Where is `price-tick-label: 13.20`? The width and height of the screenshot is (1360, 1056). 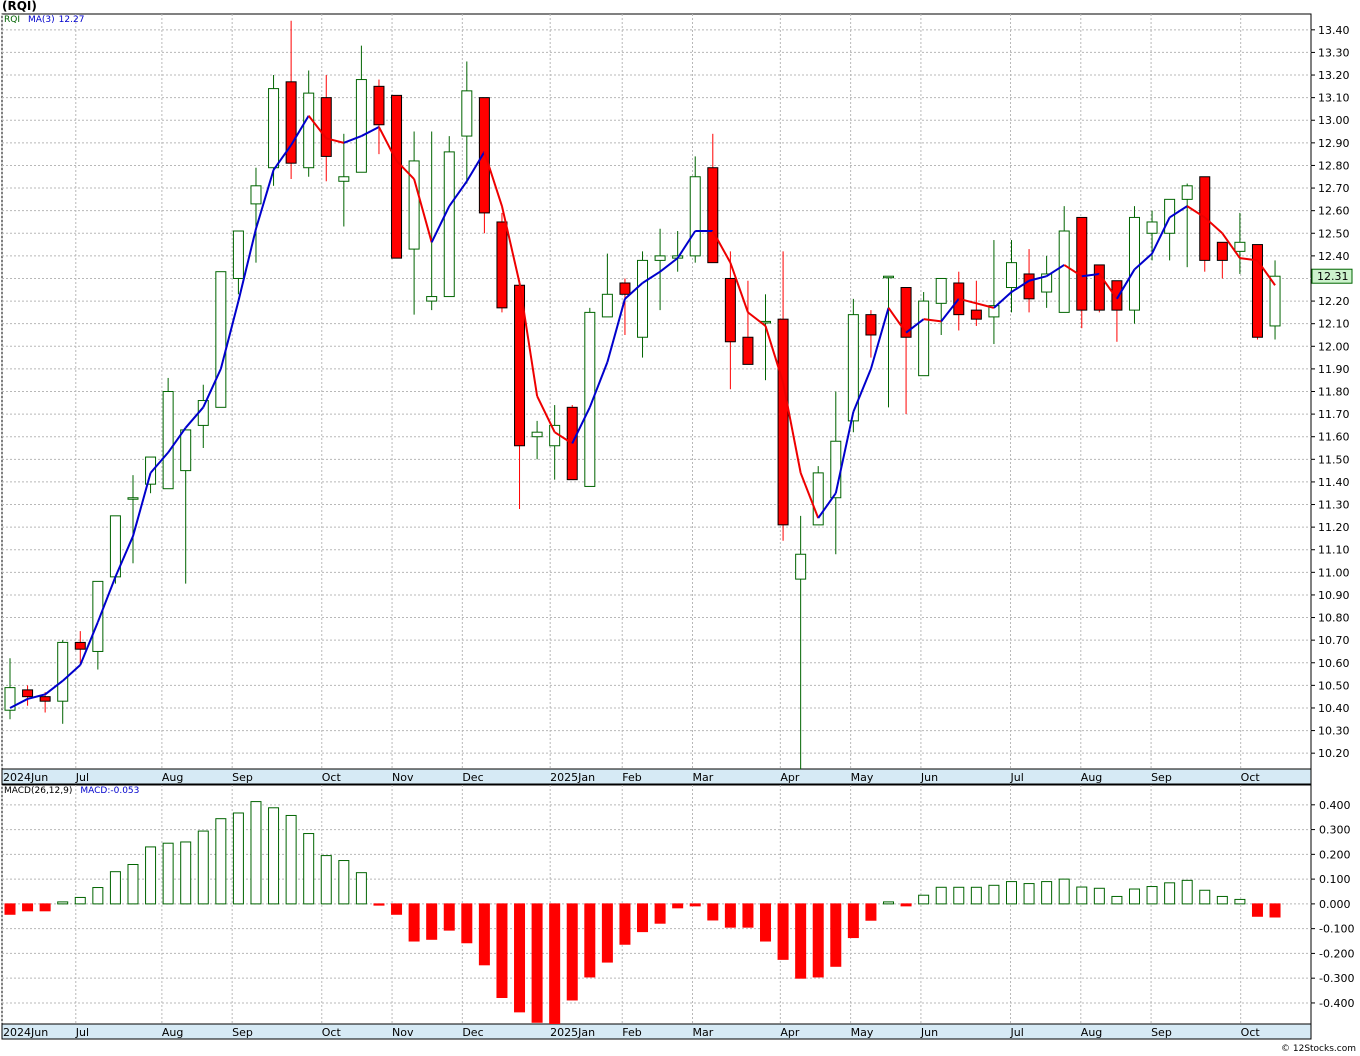 price-tick-label: 13.20 is located at coordinates (1334, 75).